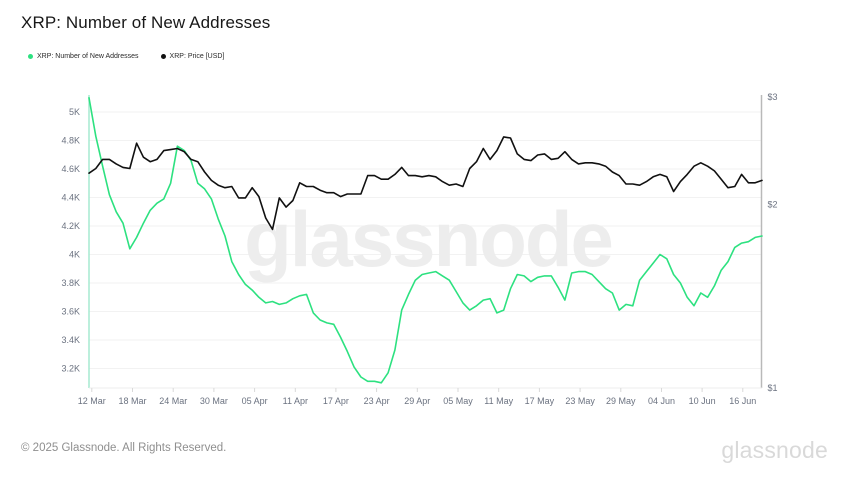 The height and width of the screenshot is (478, 850). What do you see at coordinates (336, 401) in the screenshot?
I see `x-axis-tick-label: 17 Apr` at bounding box center [336, 401].